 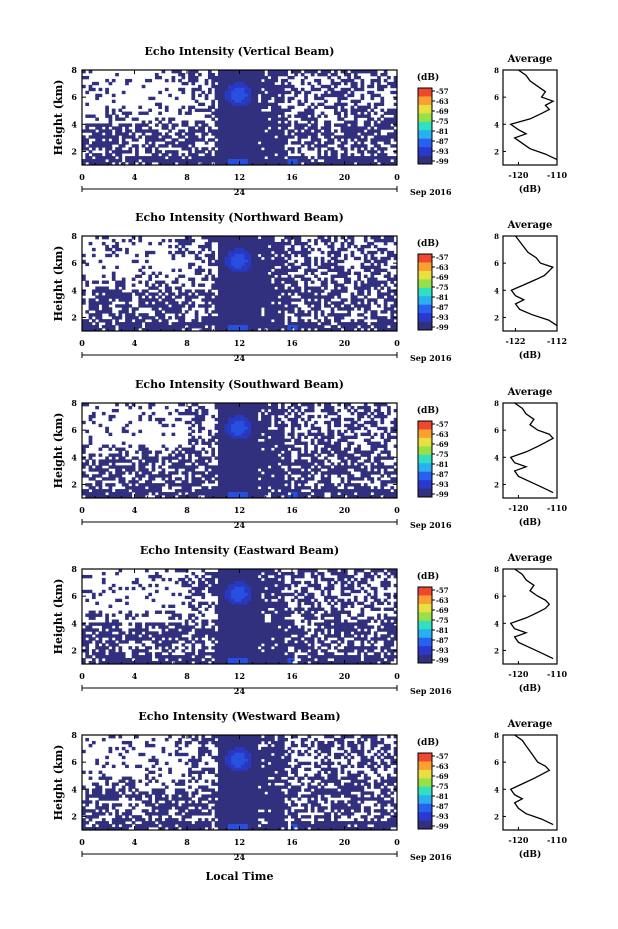 I want to click on x-tick-label: 0, so click(x=82, y=177).